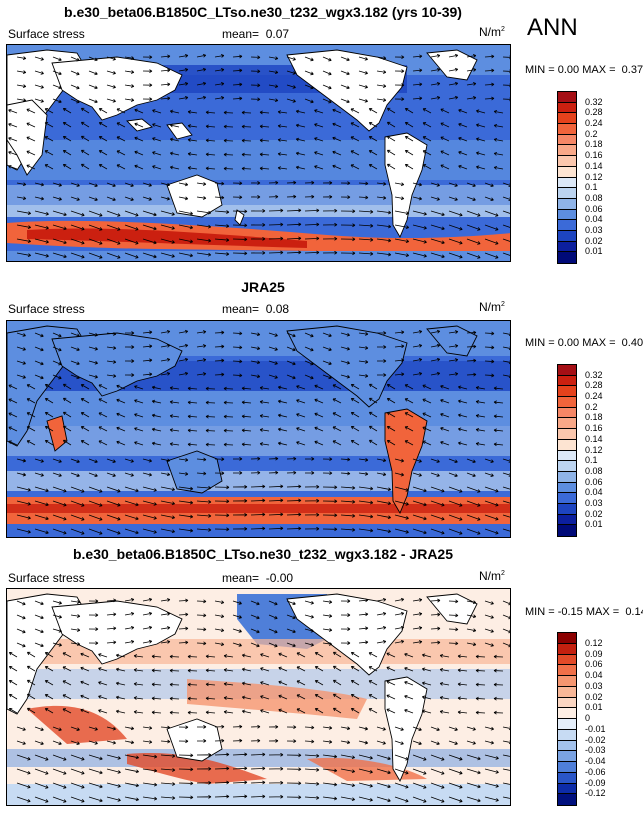 This screenshot has width=643, height=817. I want to click on panel-3-units: N/m2, so click(492, 576).